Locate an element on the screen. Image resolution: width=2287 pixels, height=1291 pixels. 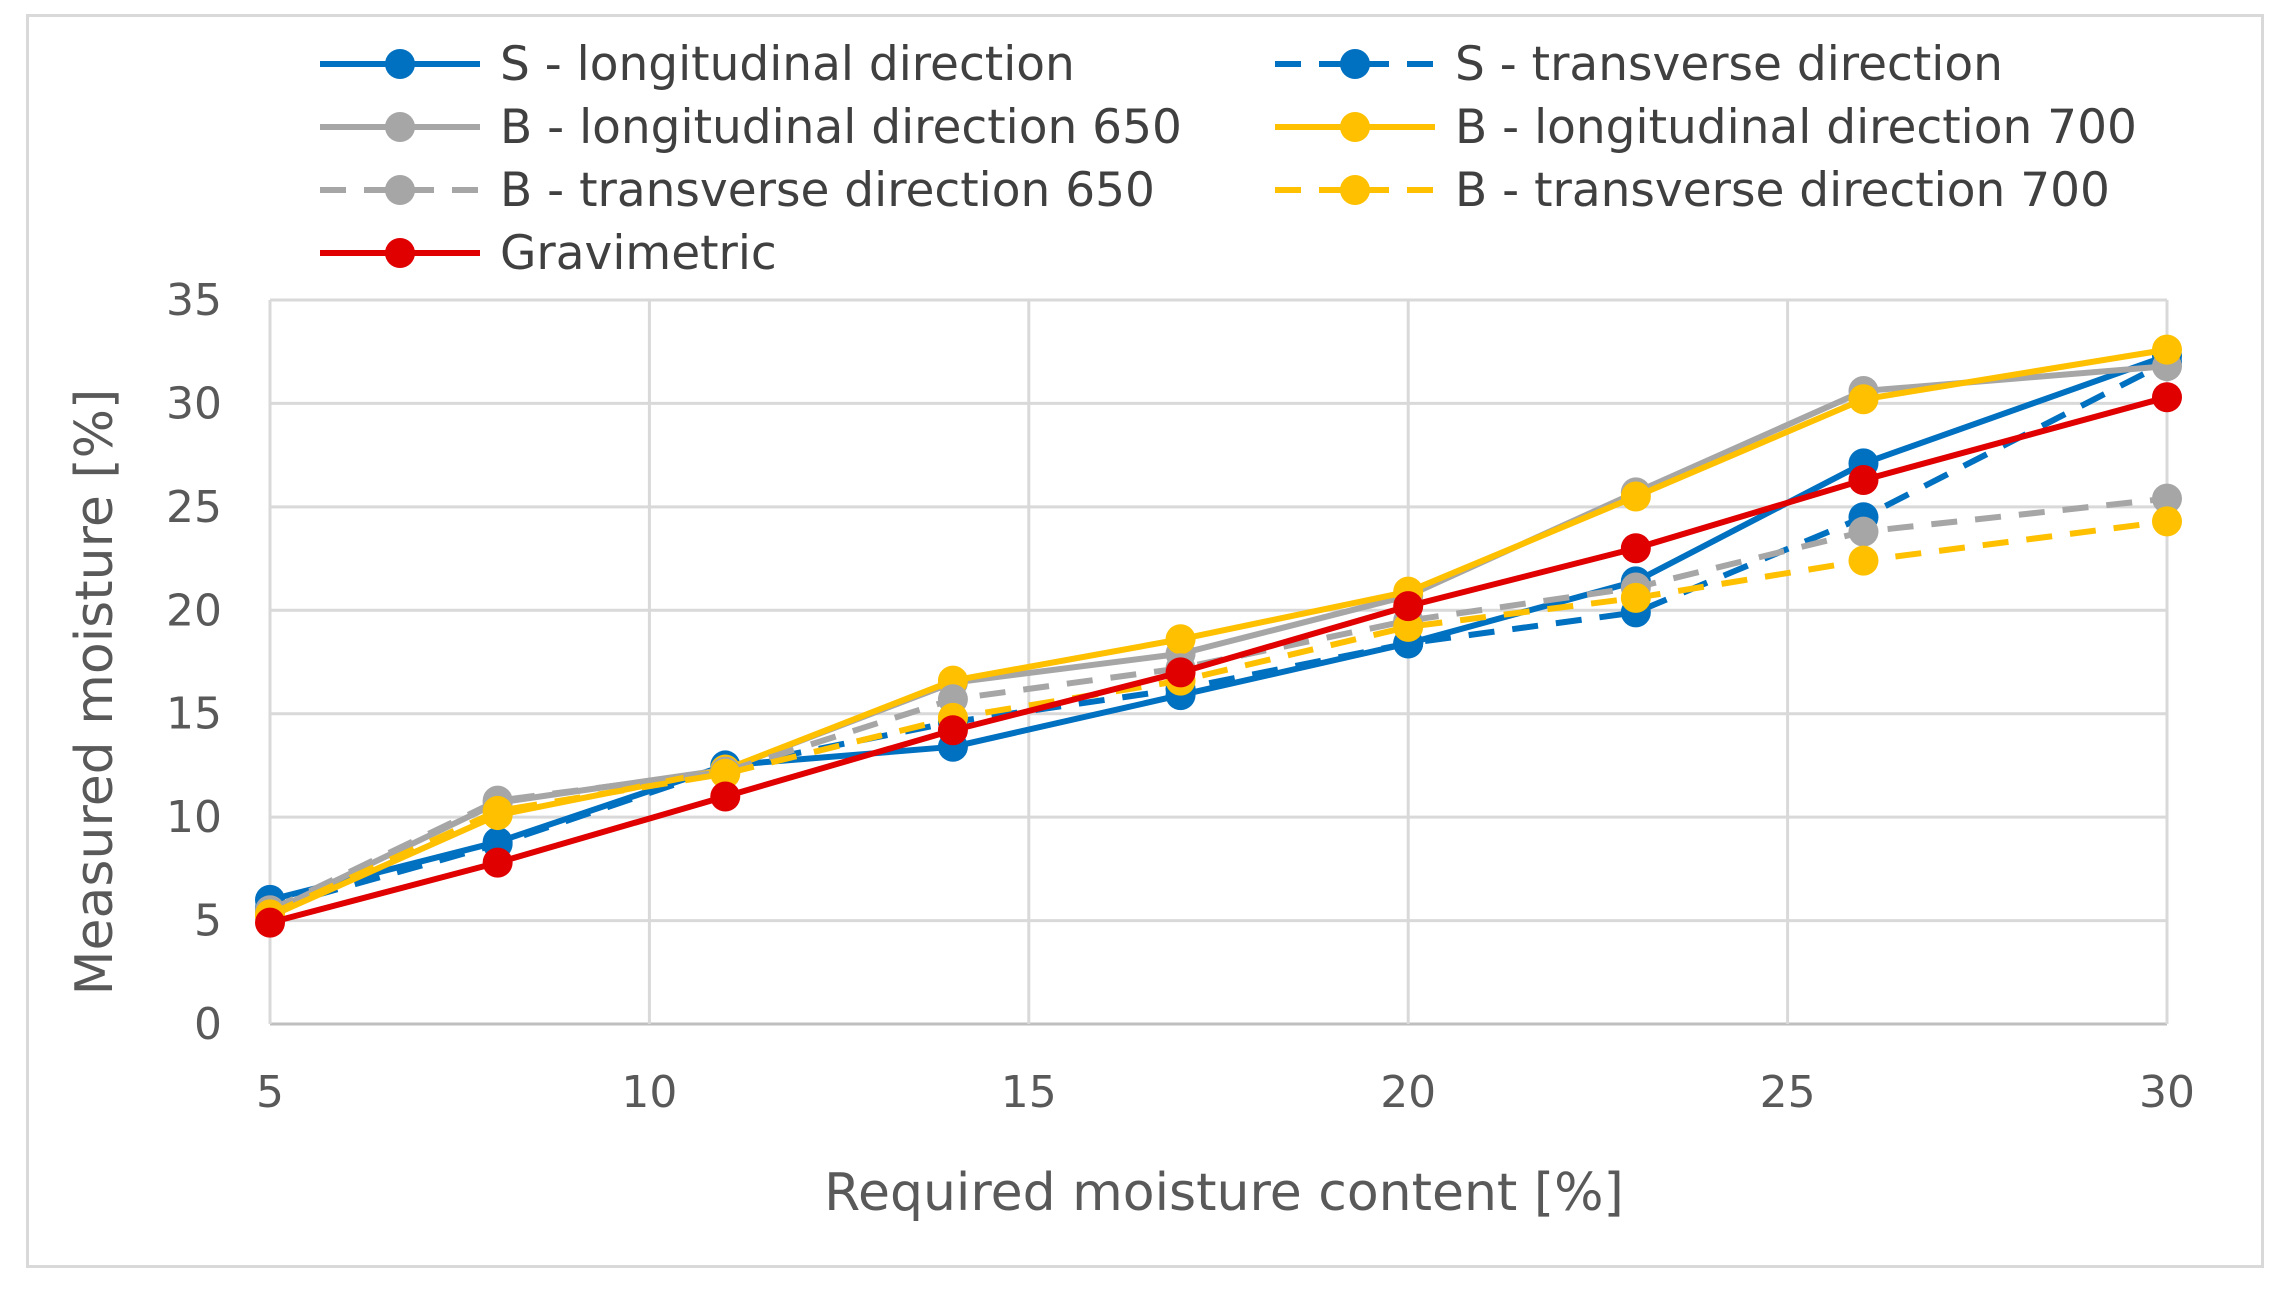
legend-label: S - longitudinal direction is located at coordinates (787, 64).